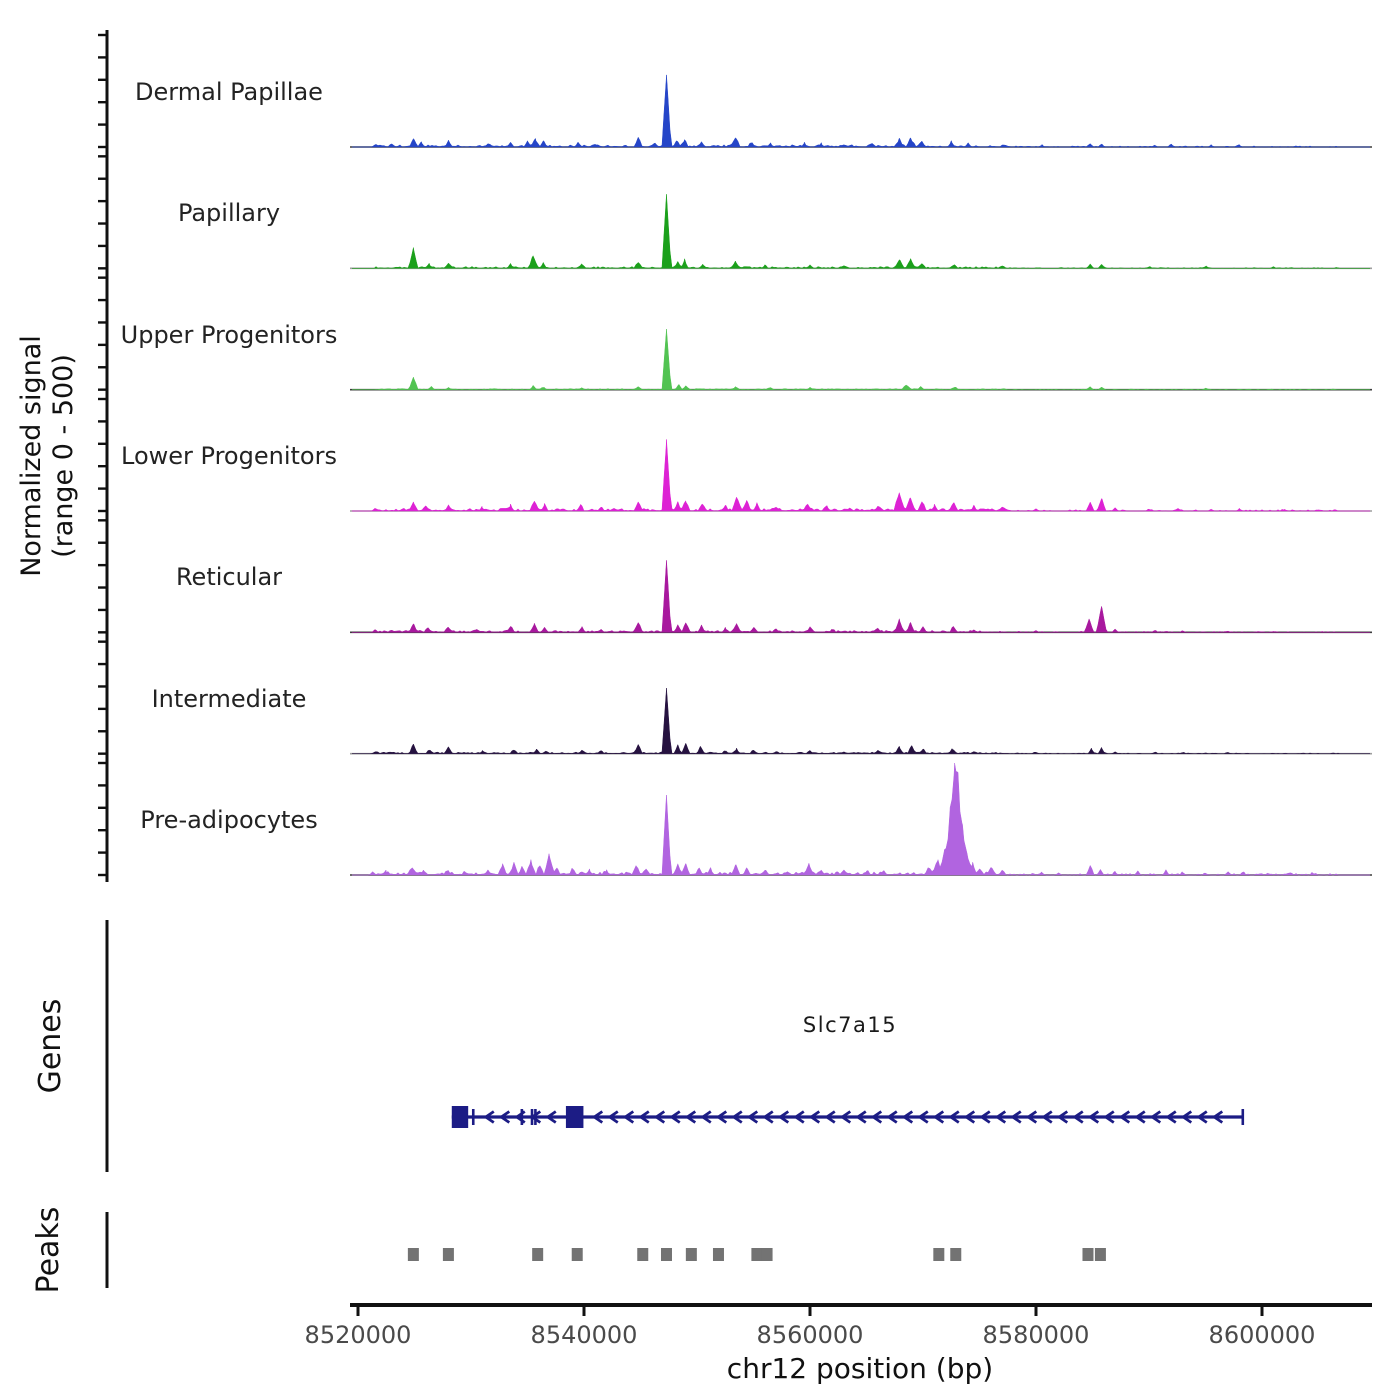  Describe the element at coordinates (860, 1368) in the screenshot. I see `x-axis-title: chr12 position (bp)` at that location.